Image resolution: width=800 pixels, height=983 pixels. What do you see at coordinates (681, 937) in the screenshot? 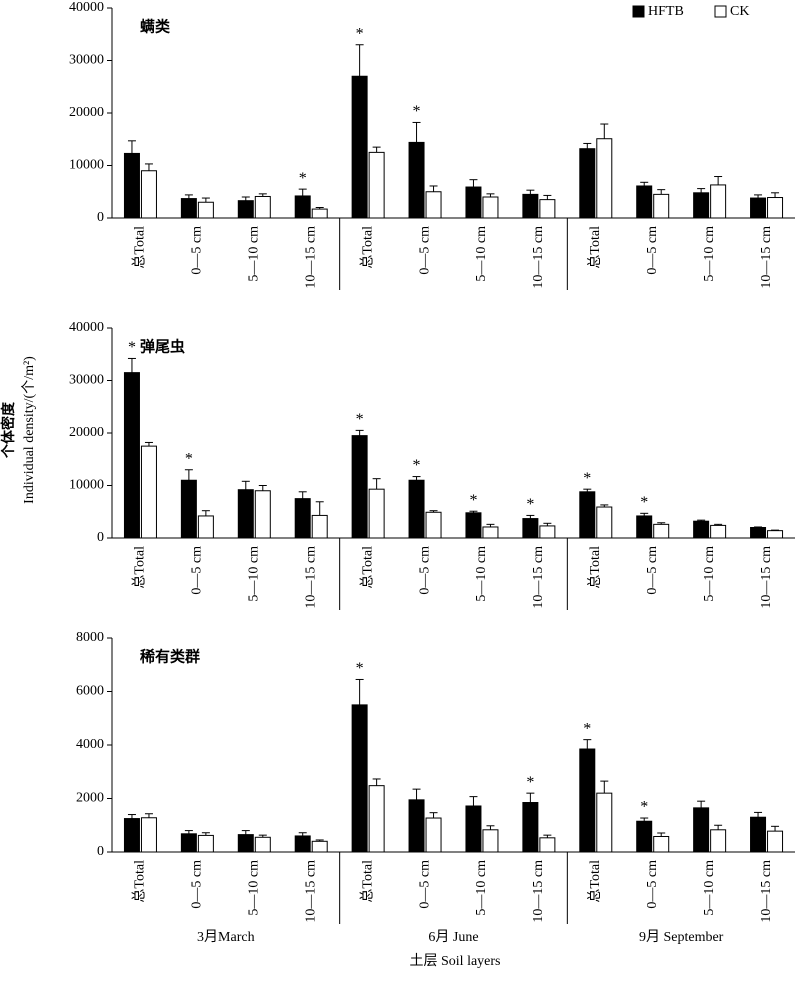
I see `group-label: 9月 September` at bounding box center [681, 937].